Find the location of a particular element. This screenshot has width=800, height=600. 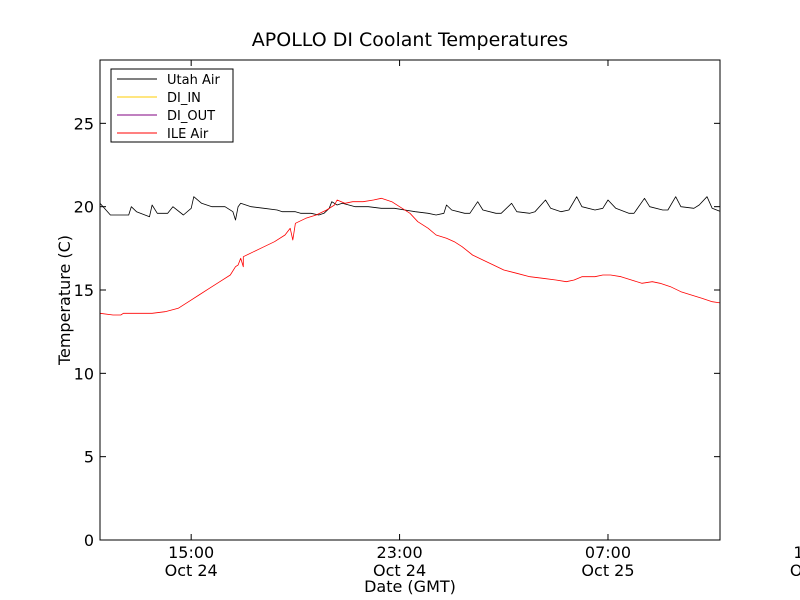

x-tick-label-time: 07:00 is located at coordinates (608, 552).